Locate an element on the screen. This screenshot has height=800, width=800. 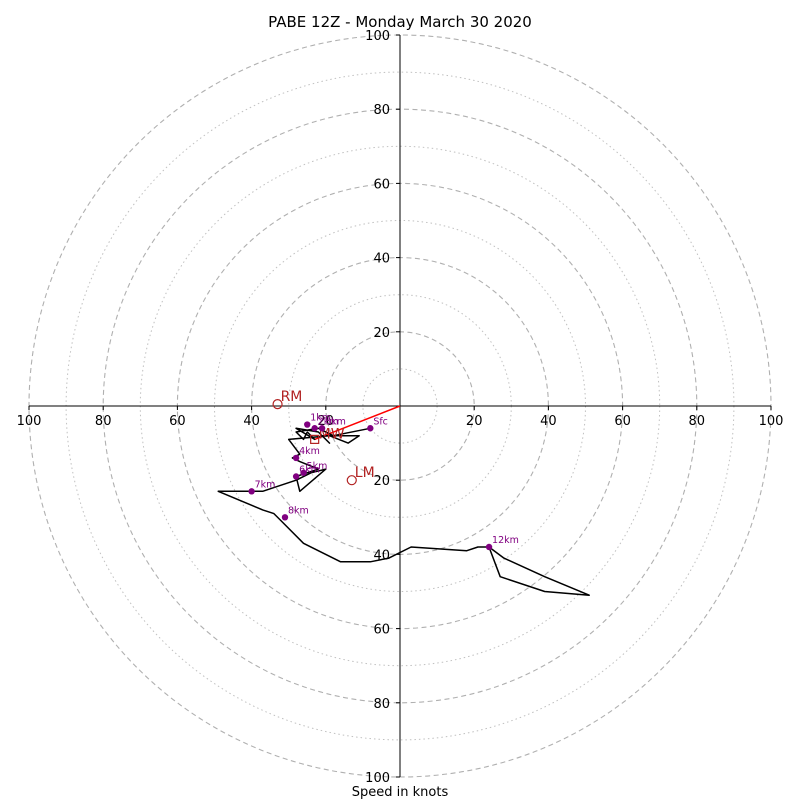
storm-motion-markers: RM LM MW is located at coordinates (323, 437).